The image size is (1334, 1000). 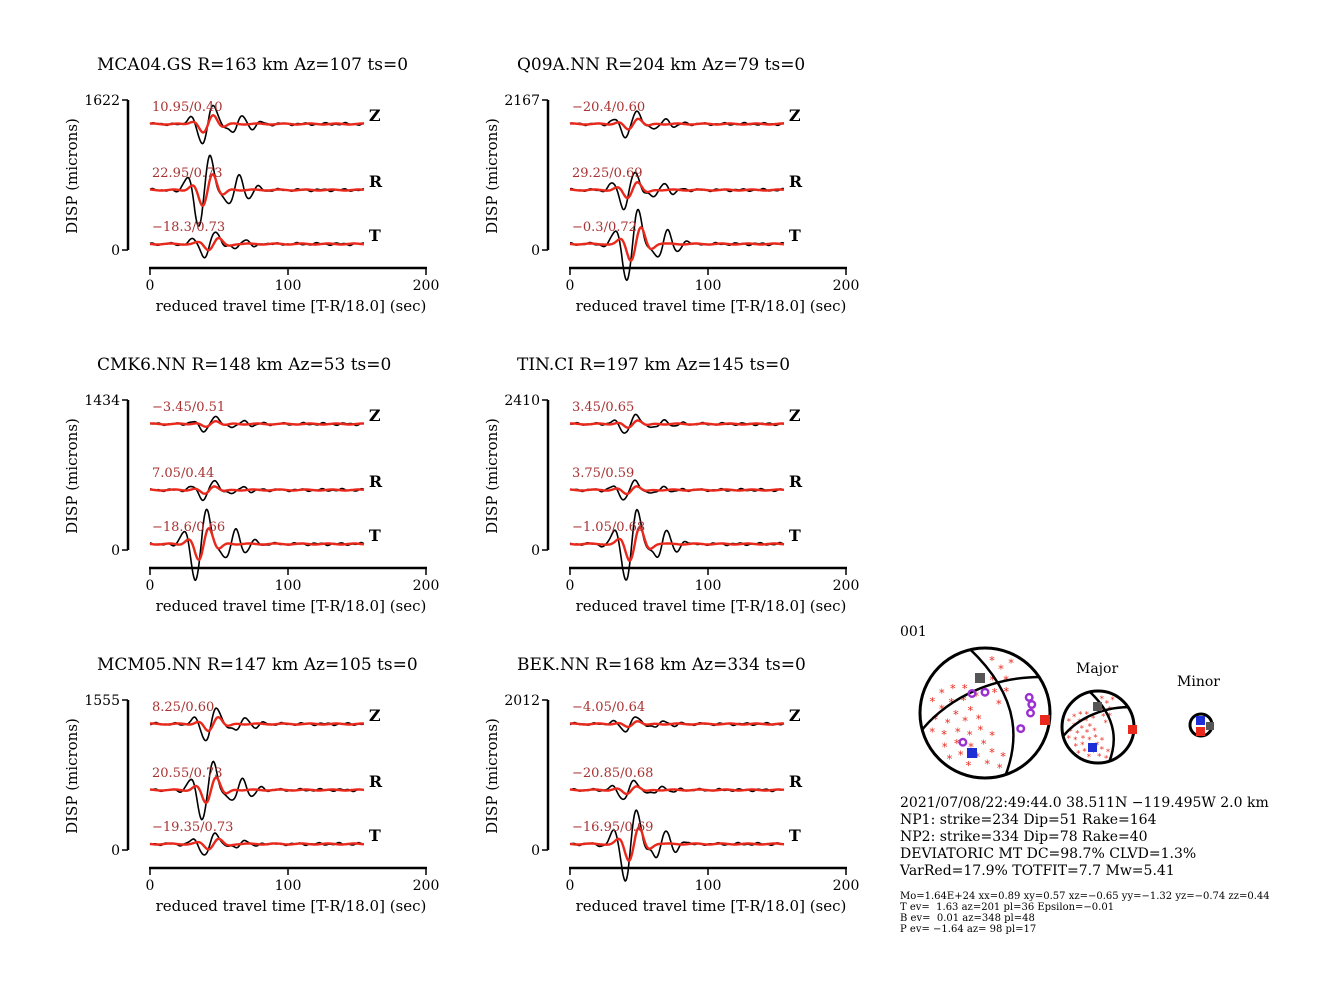 What do you see at coordinates (967, 918) in the screenshot?
I see `moment-tensor-line-3: B ev= 0.01 az=348 pl=48` at bounding box center [967, 918].